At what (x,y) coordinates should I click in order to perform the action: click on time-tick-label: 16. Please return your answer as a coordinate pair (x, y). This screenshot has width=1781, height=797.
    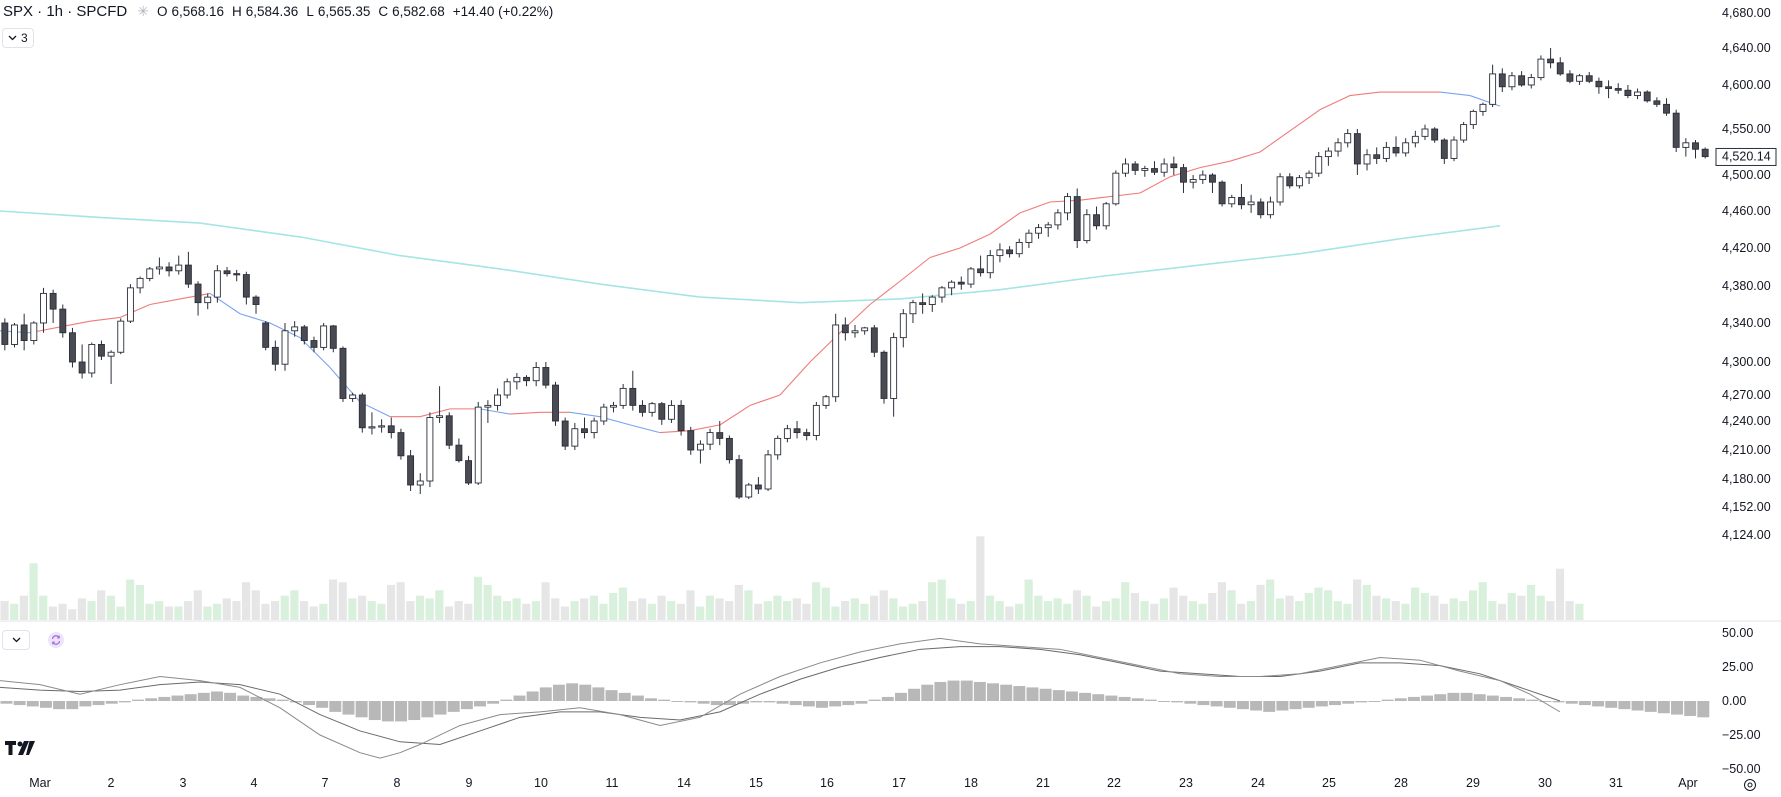
    Looking at the image, I should click on (827, 783).